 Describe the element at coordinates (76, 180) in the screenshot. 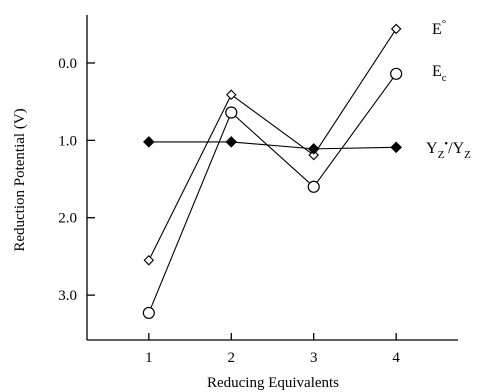

I see `y-ticks: 0.0 1.0 2.0 3.0` at that location.